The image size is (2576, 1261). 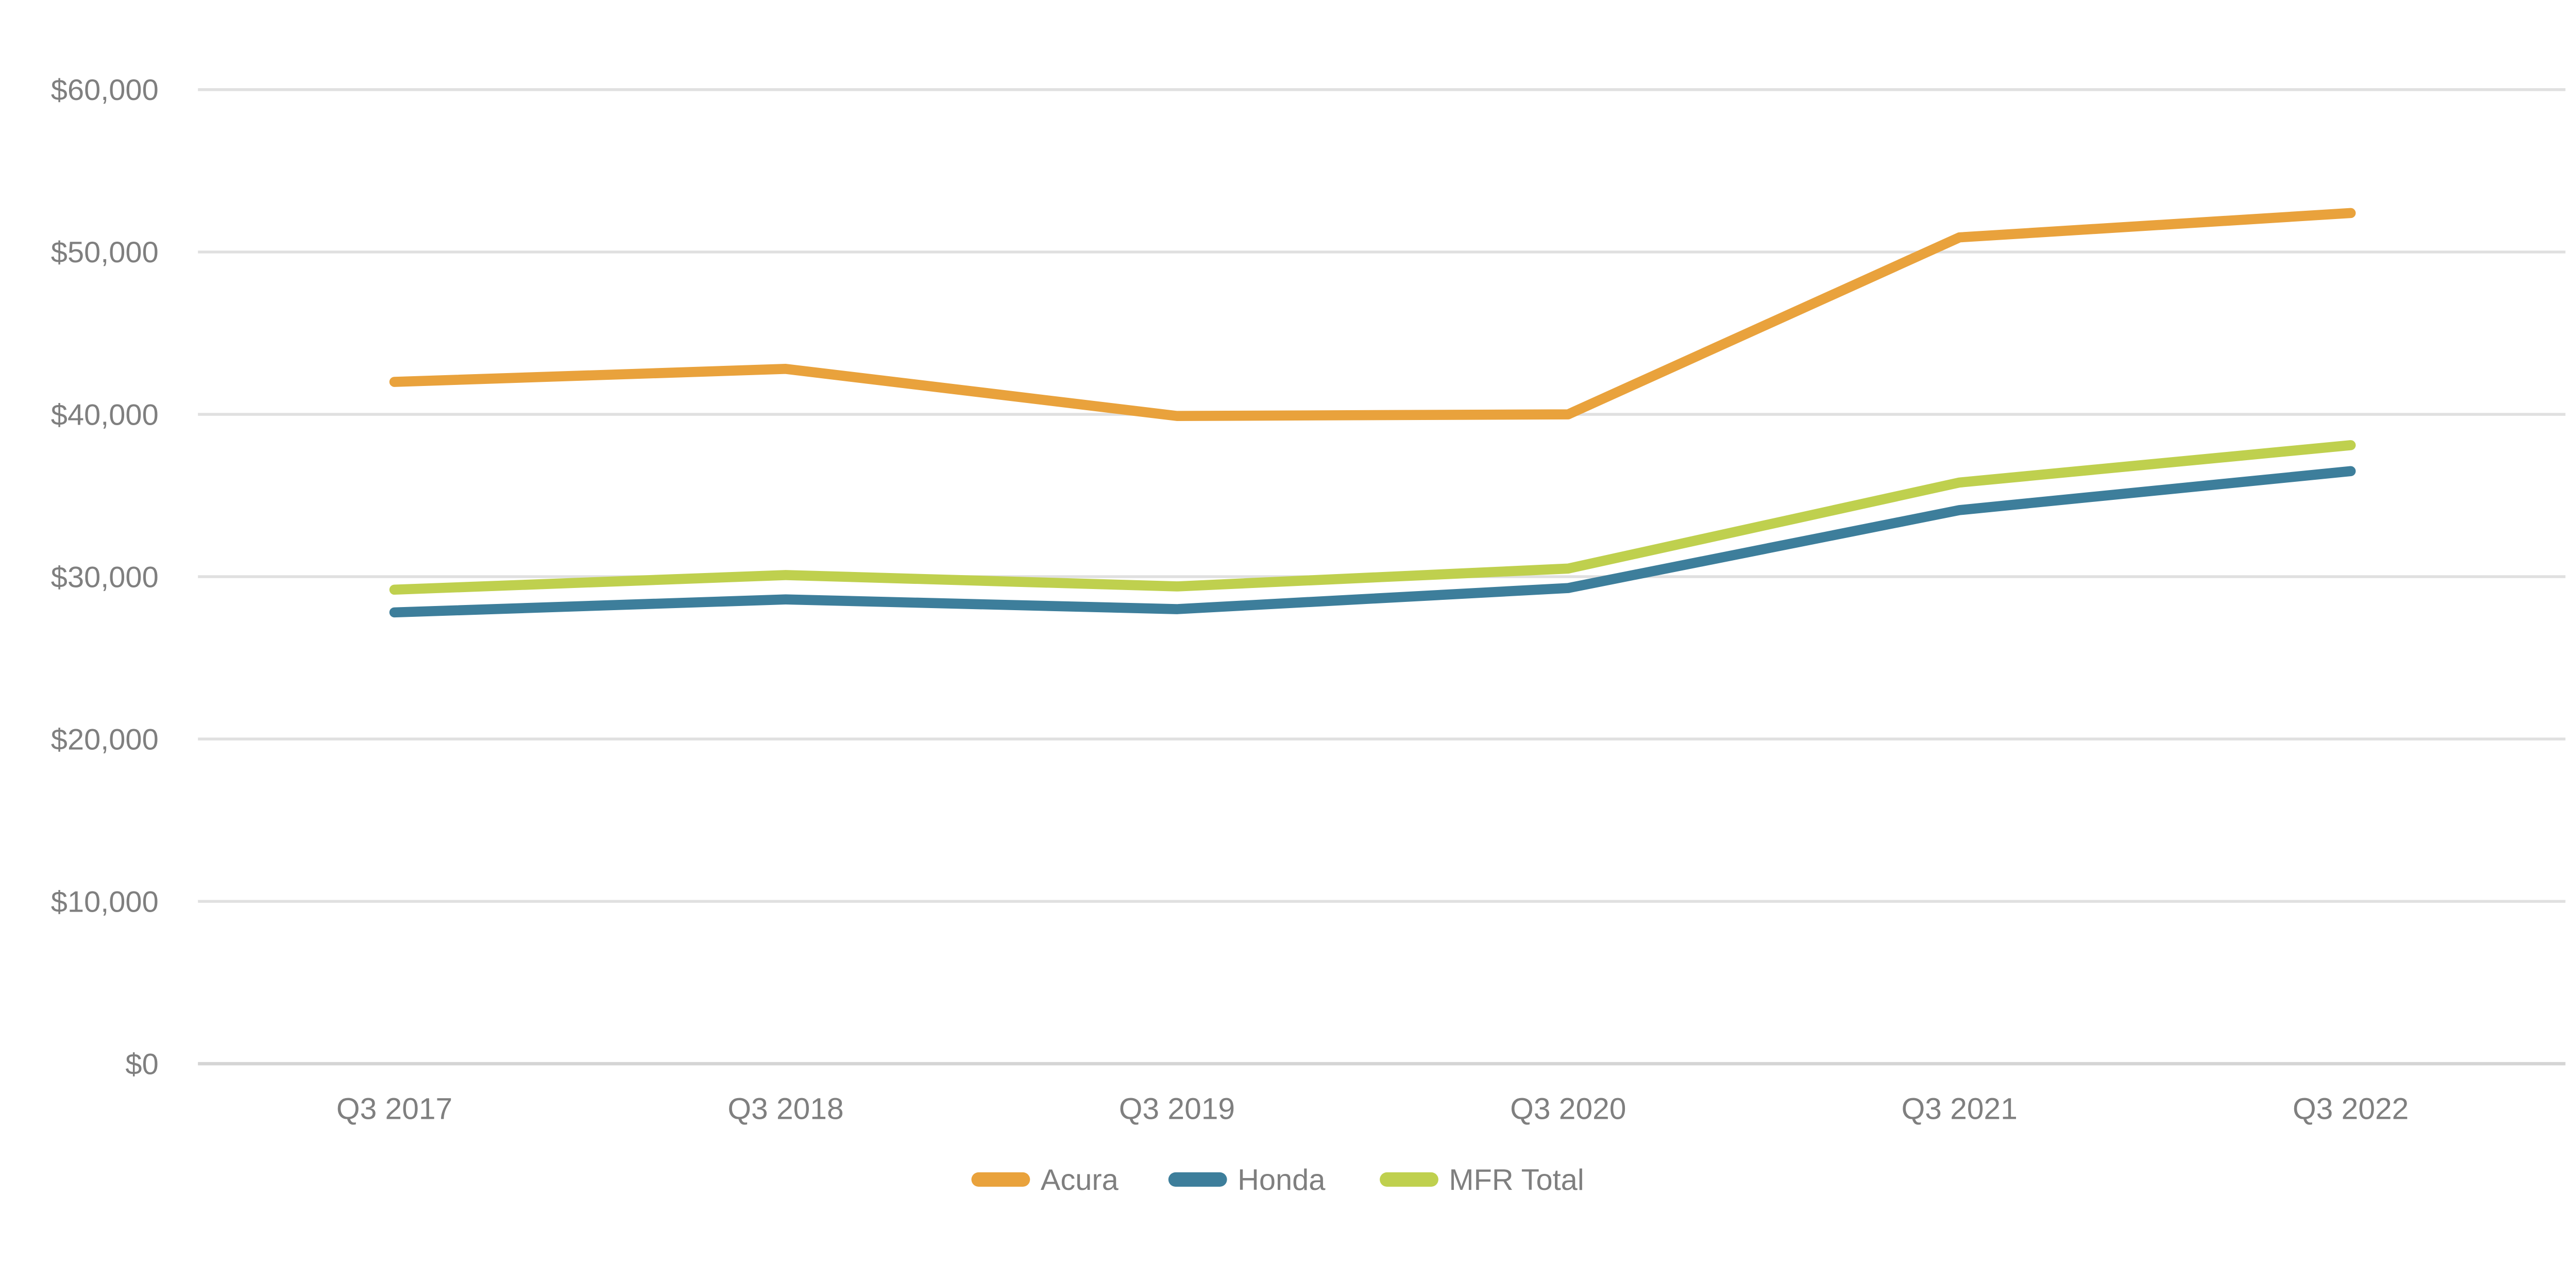 What do you see at coordinates (1177, 1109) in the screenshot?
I see `x-axis-tick-label: Q3 2019` at bounding box center [1177, 1109].